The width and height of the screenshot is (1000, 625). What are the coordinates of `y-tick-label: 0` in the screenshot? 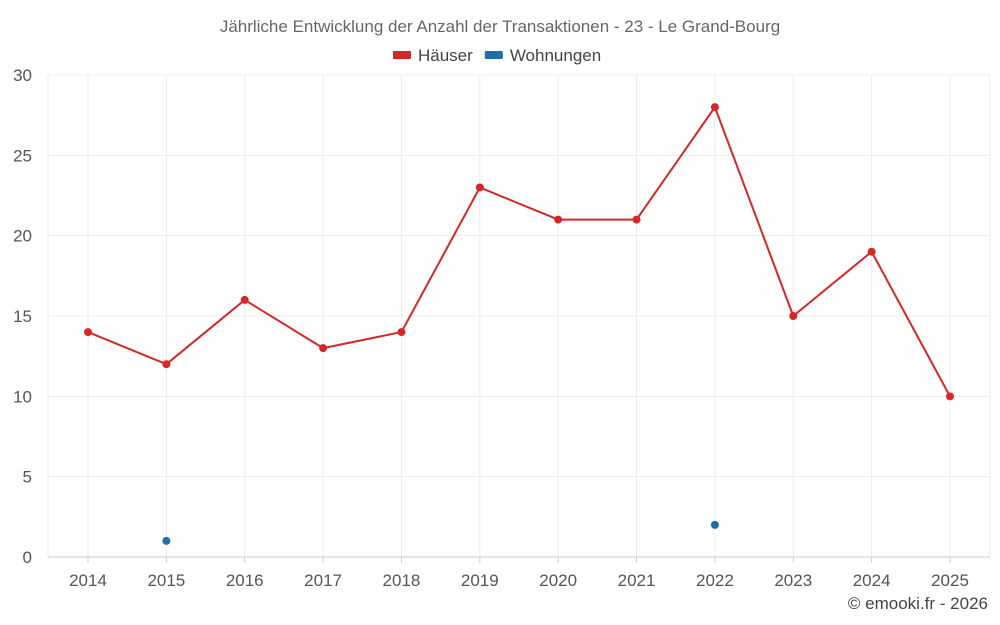 It's located at (27, 557).